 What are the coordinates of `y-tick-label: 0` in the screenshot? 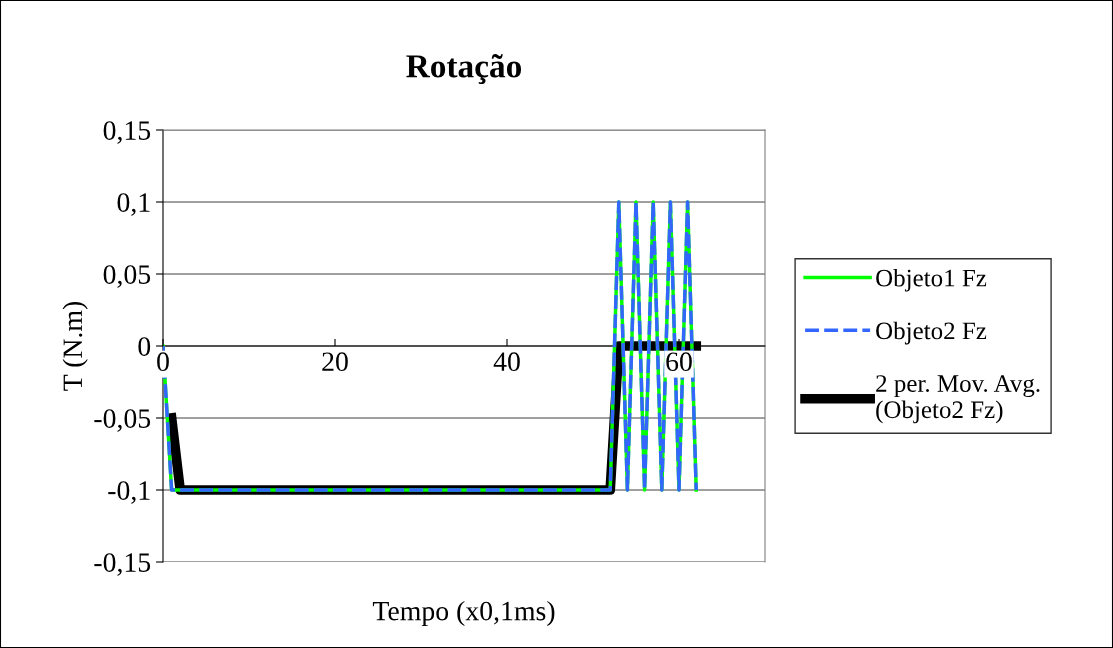 It's located at (144, 346).